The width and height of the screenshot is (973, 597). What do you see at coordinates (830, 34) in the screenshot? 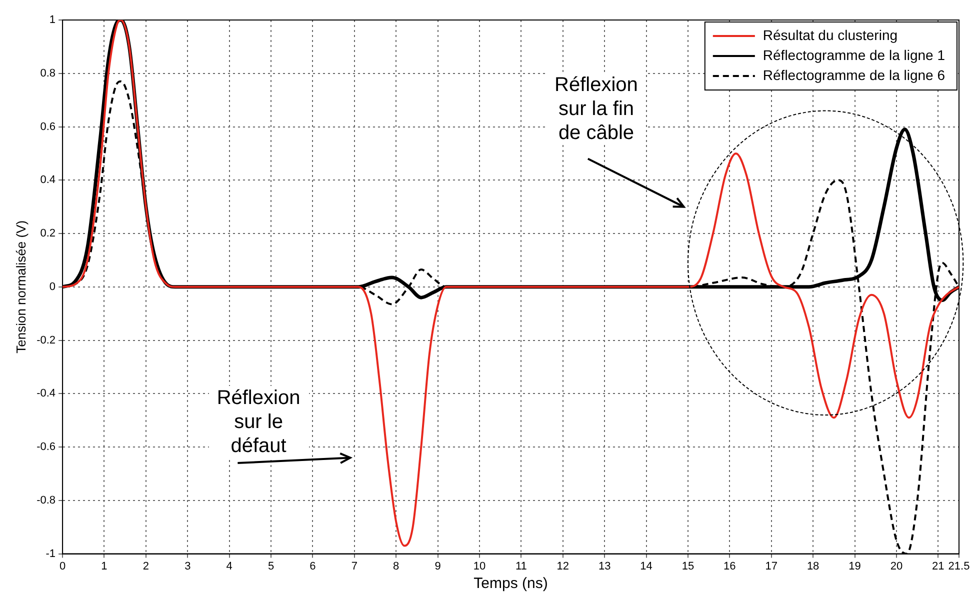
I see `legend-label: Résultat du clustering` at bounding box center [830, 34].